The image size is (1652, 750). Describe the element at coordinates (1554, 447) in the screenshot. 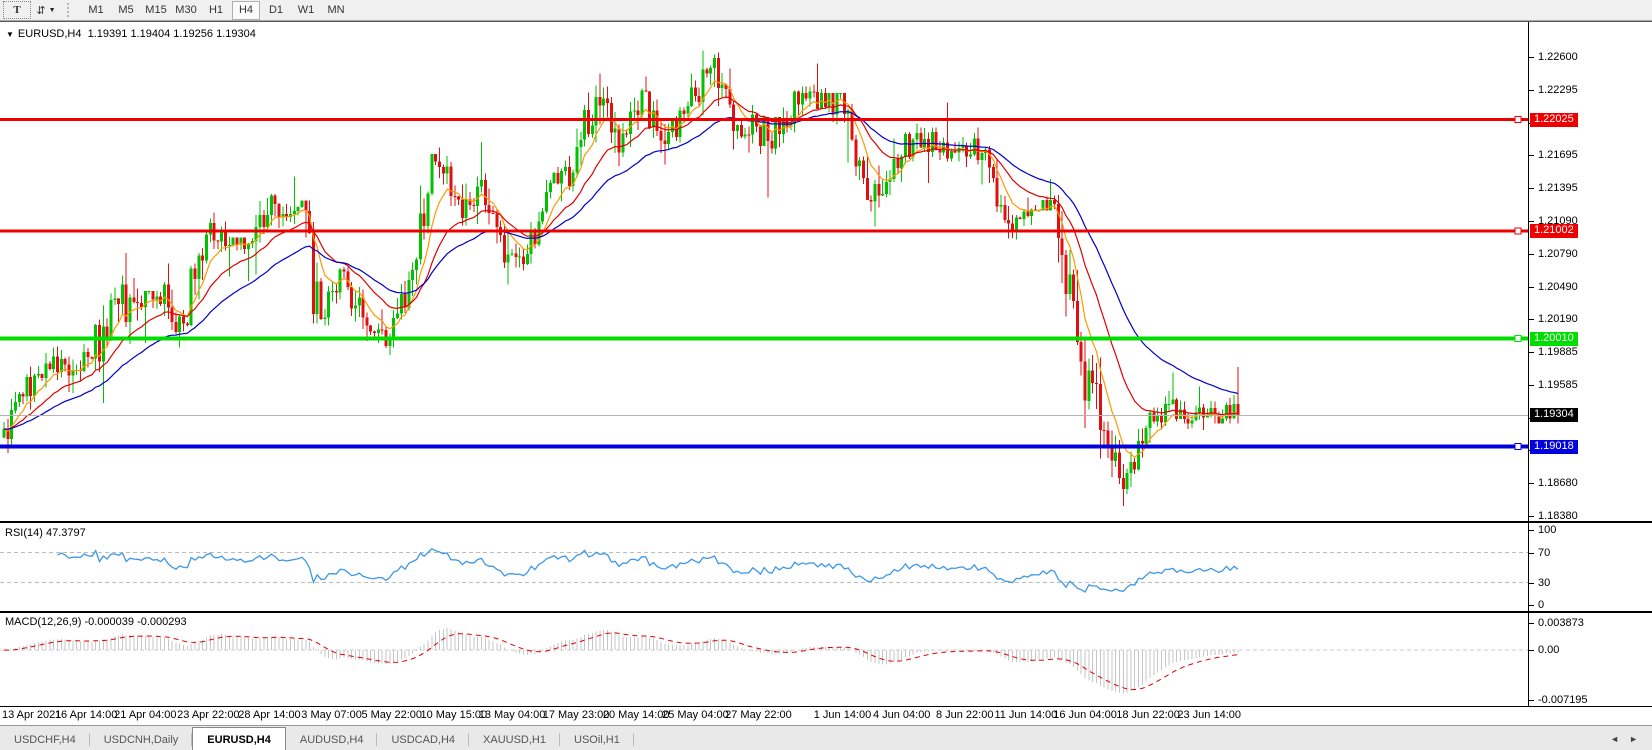

I see `level-price-label: 1.19018` at that location.